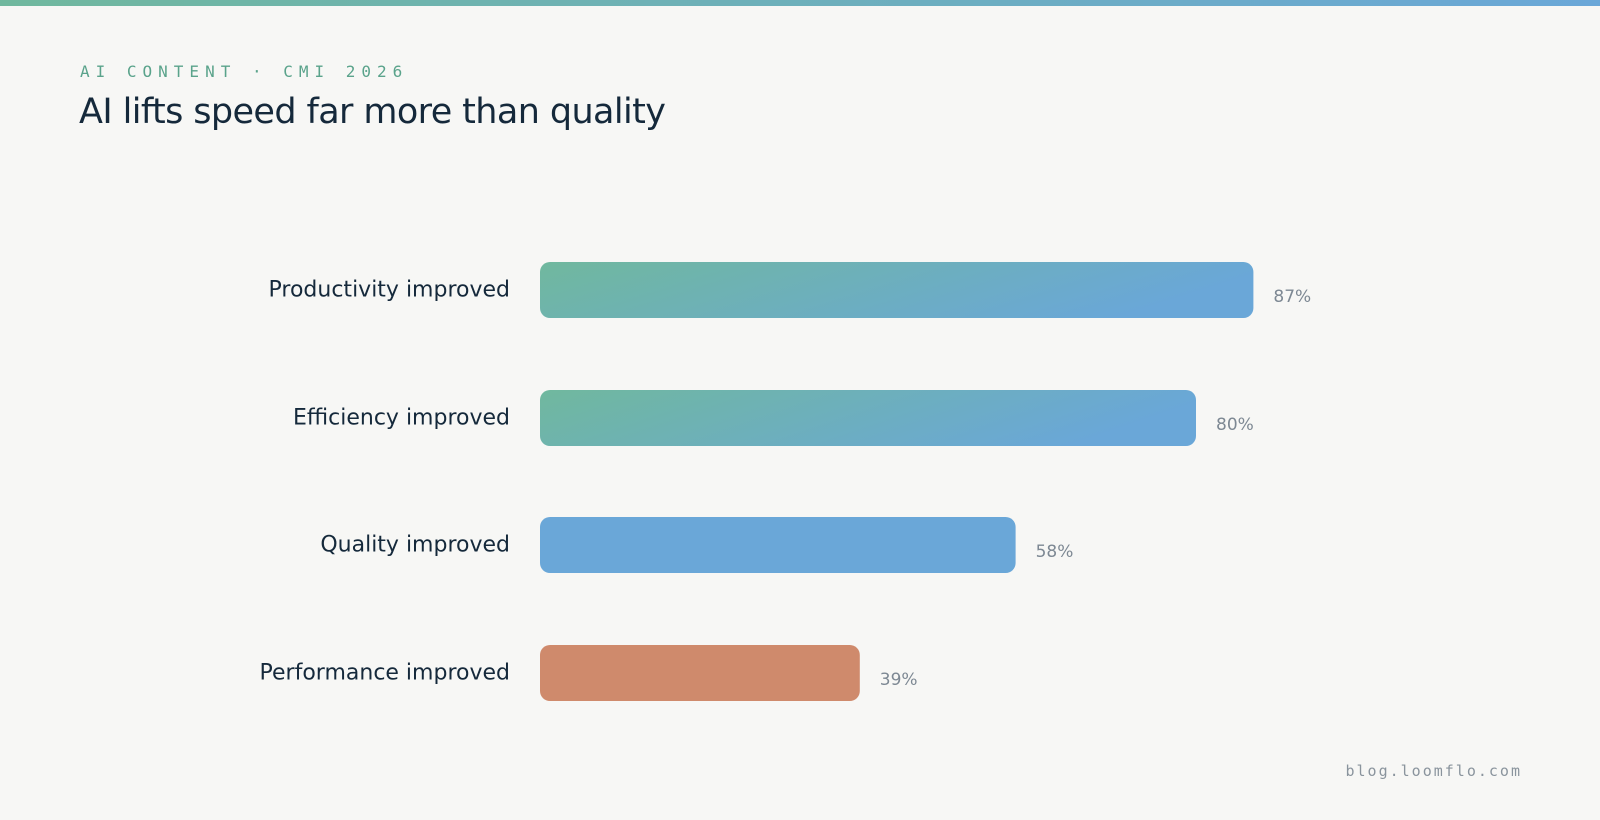 The width and height of the screenshot is (1600, 820). Describe the element at coordinates (800, 3) in the screenshot. I see `top-accent-rule` at that location.